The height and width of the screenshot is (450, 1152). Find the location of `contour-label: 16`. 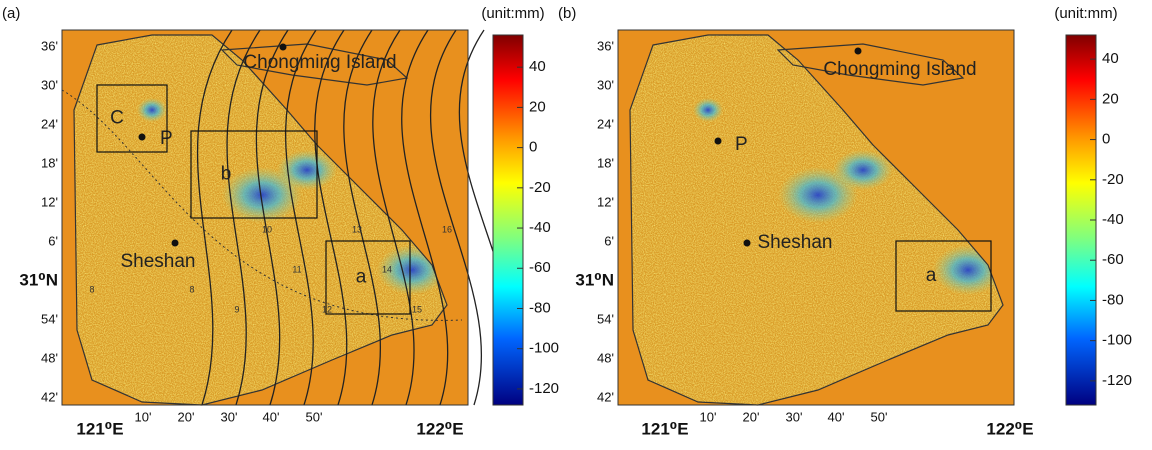

contour-label: 16 is located at coordinates (447, 229).